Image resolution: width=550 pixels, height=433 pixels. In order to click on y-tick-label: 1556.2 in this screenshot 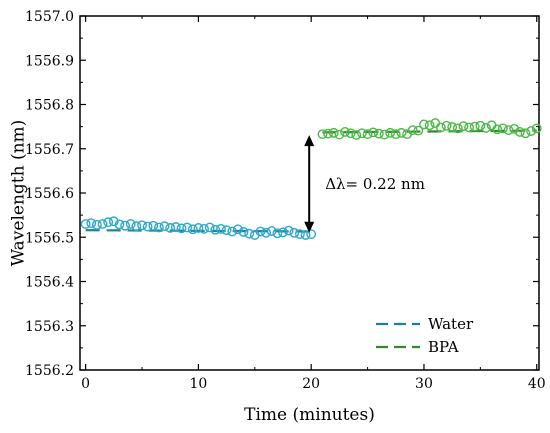, I will do `click(49, 371)`.